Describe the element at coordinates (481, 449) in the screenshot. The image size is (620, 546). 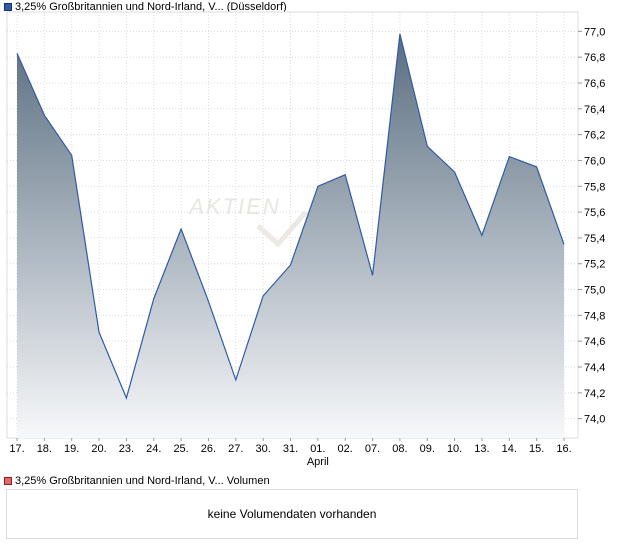
I see `x-tick-label: 13.` at that location.